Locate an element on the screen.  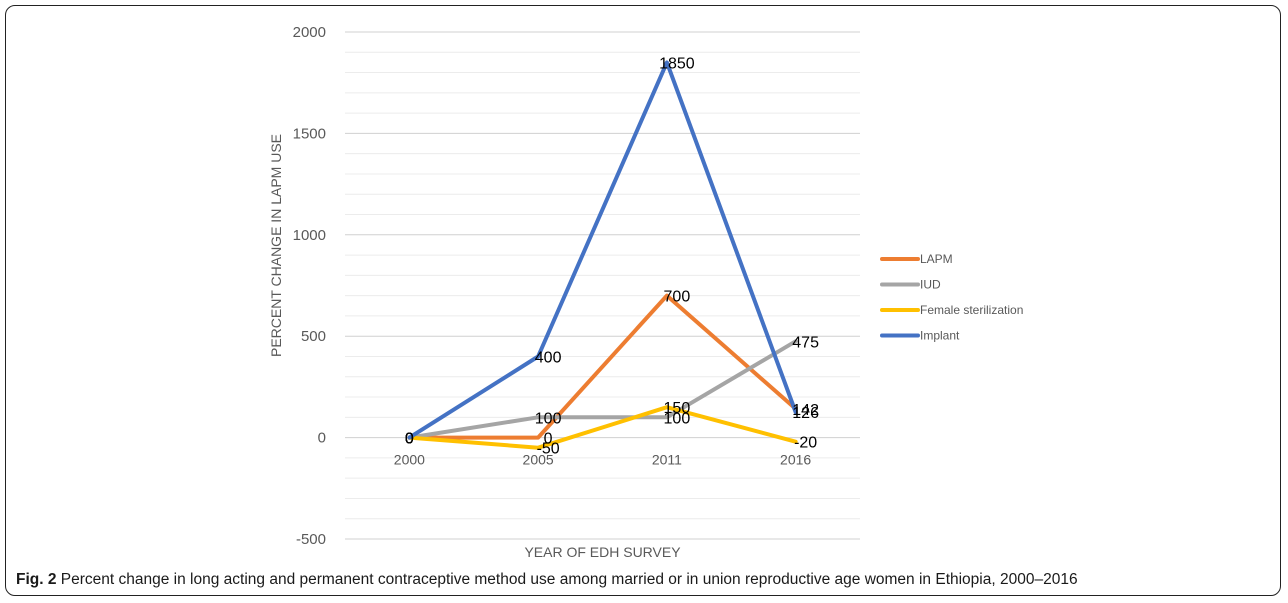
x-axis-label: YEAR OF EDH SURVEY is located at coordinates (602, 552).